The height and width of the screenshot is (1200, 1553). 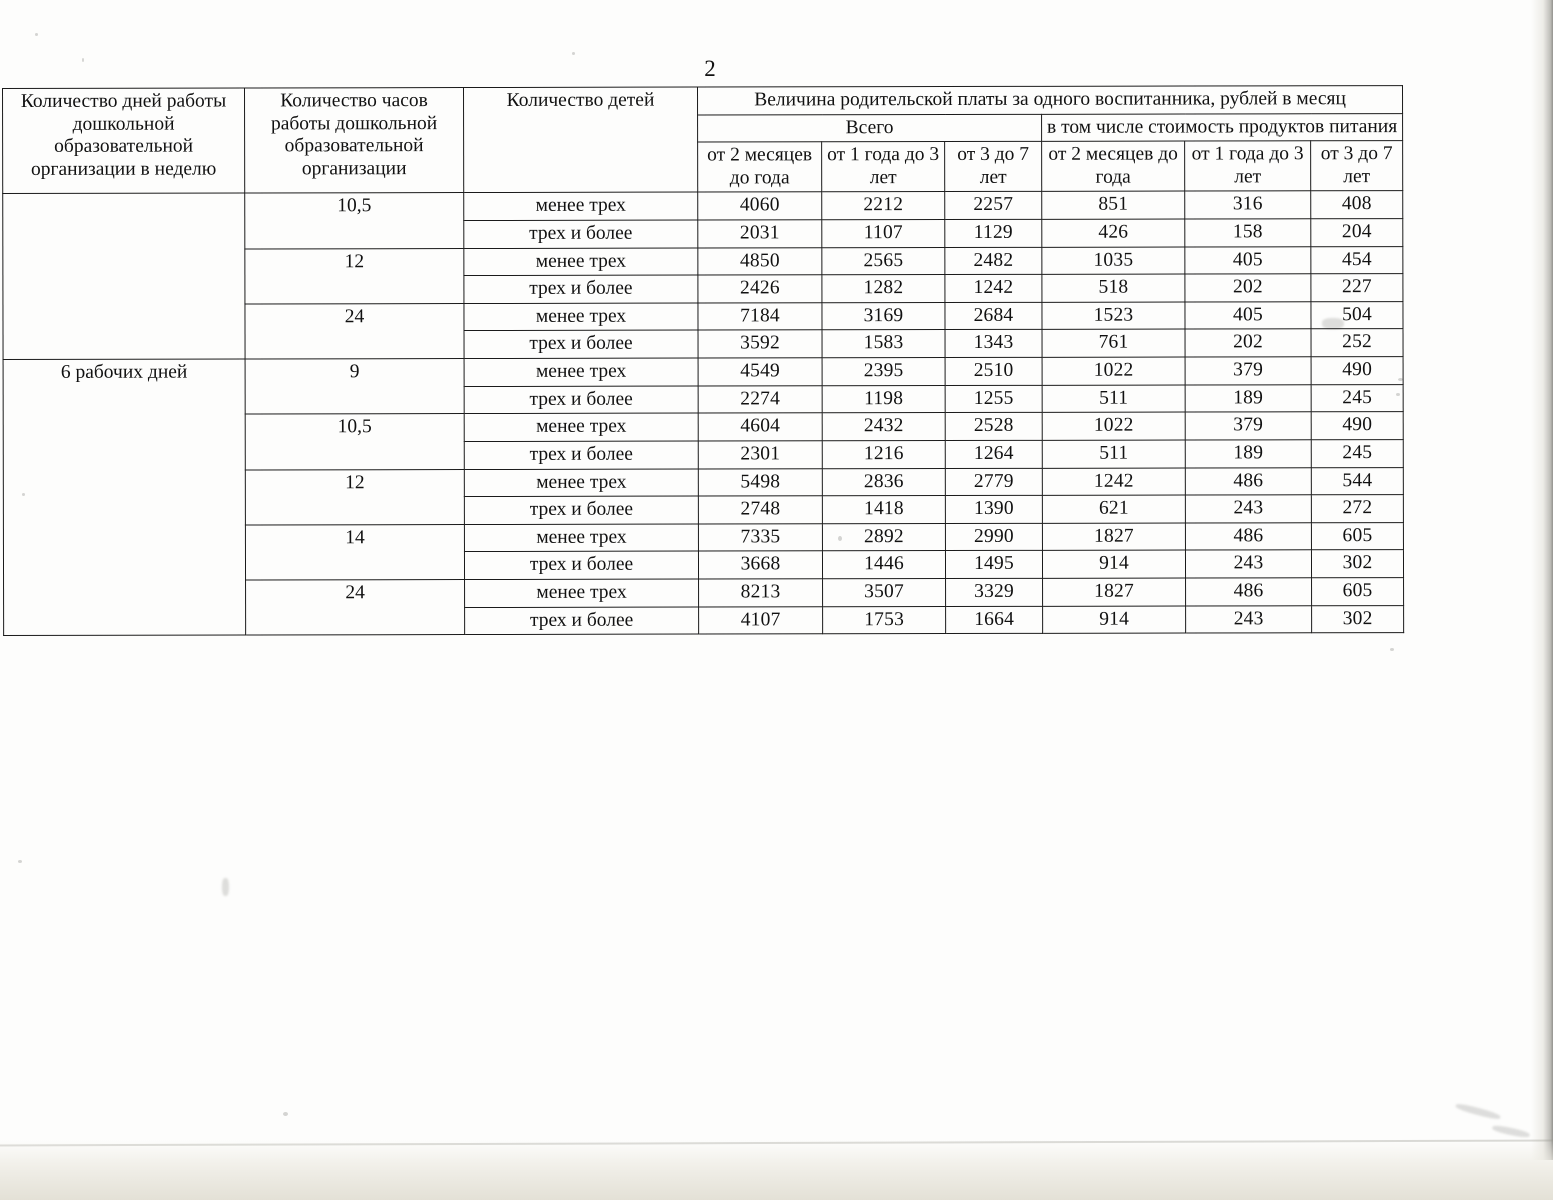 I want to click on cell-total-2m-1y: 5498, so click(x=760, y=482).